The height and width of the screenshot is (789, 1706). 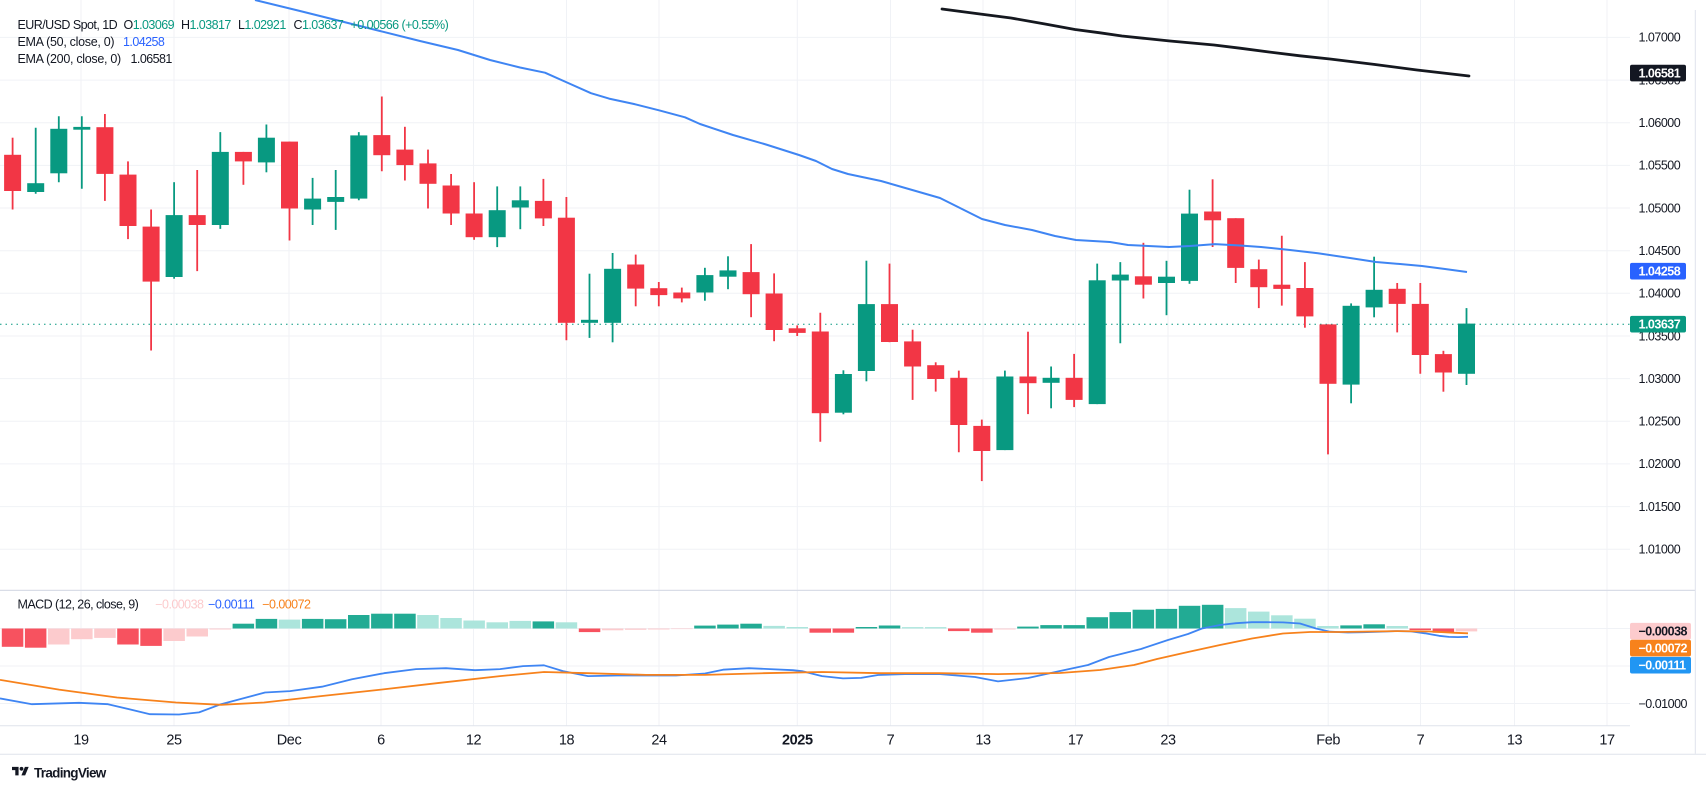 I want to click on svg-text: 1.01000, so click(x=1660, y=550).